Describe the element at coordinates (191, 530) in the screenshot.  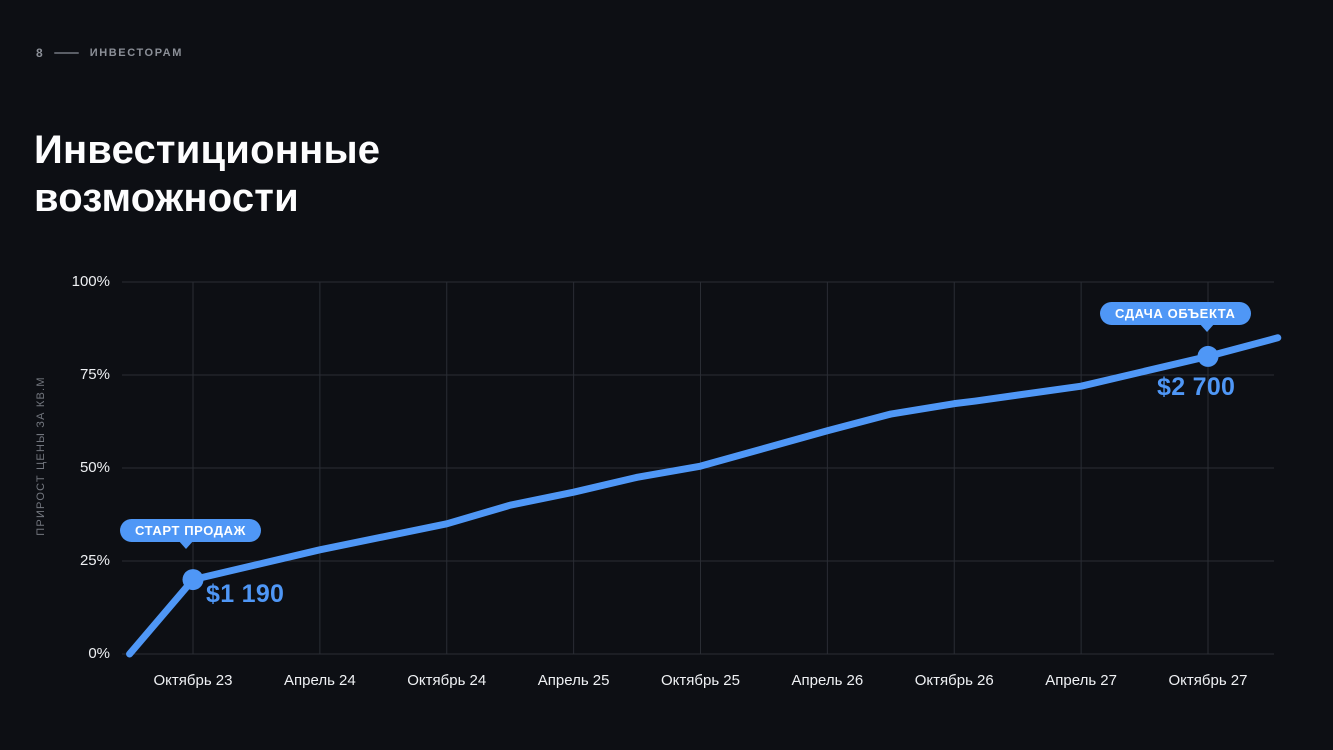
I see `badge-label: СТАРТ ПРОДАЖ` at that location.